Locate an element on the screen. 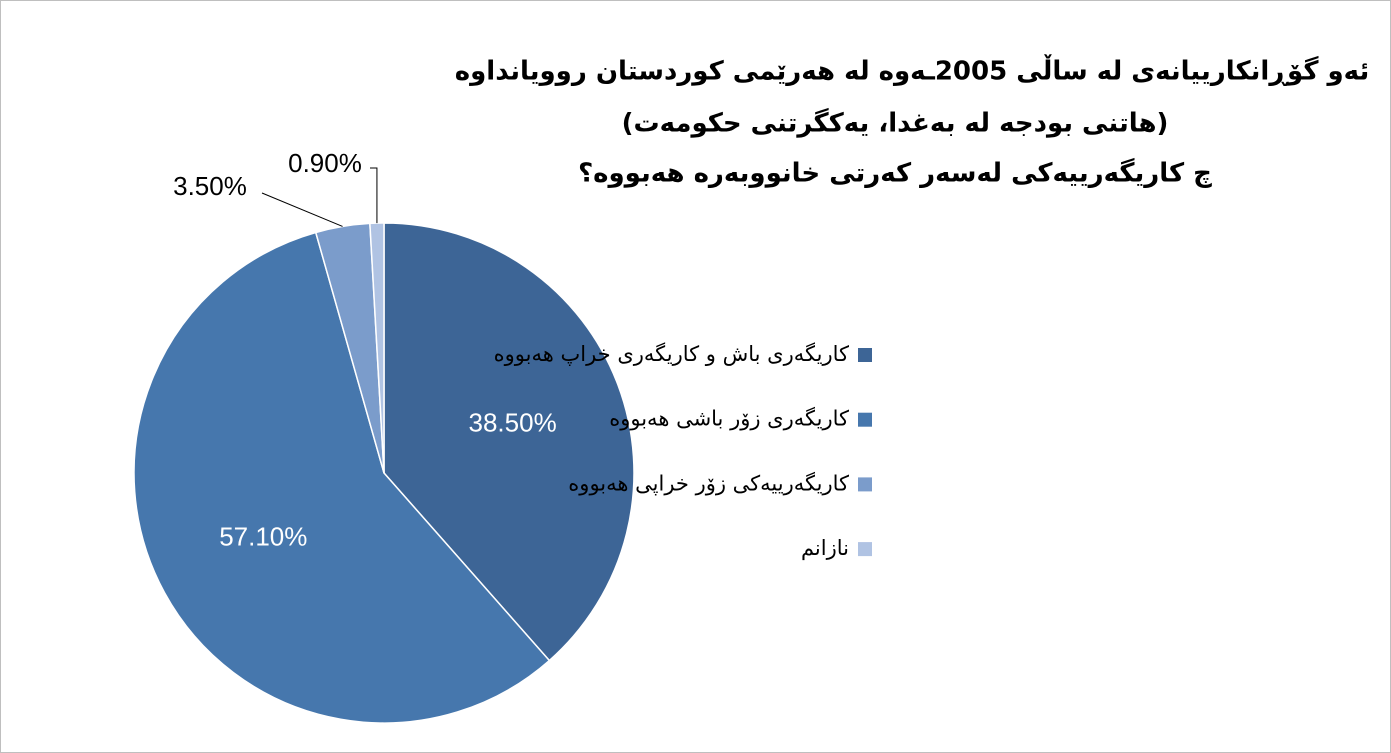  legend-label: كاریگەری باش و كاریگەری خراپ هەبووە is located at coordinates (671, 354).